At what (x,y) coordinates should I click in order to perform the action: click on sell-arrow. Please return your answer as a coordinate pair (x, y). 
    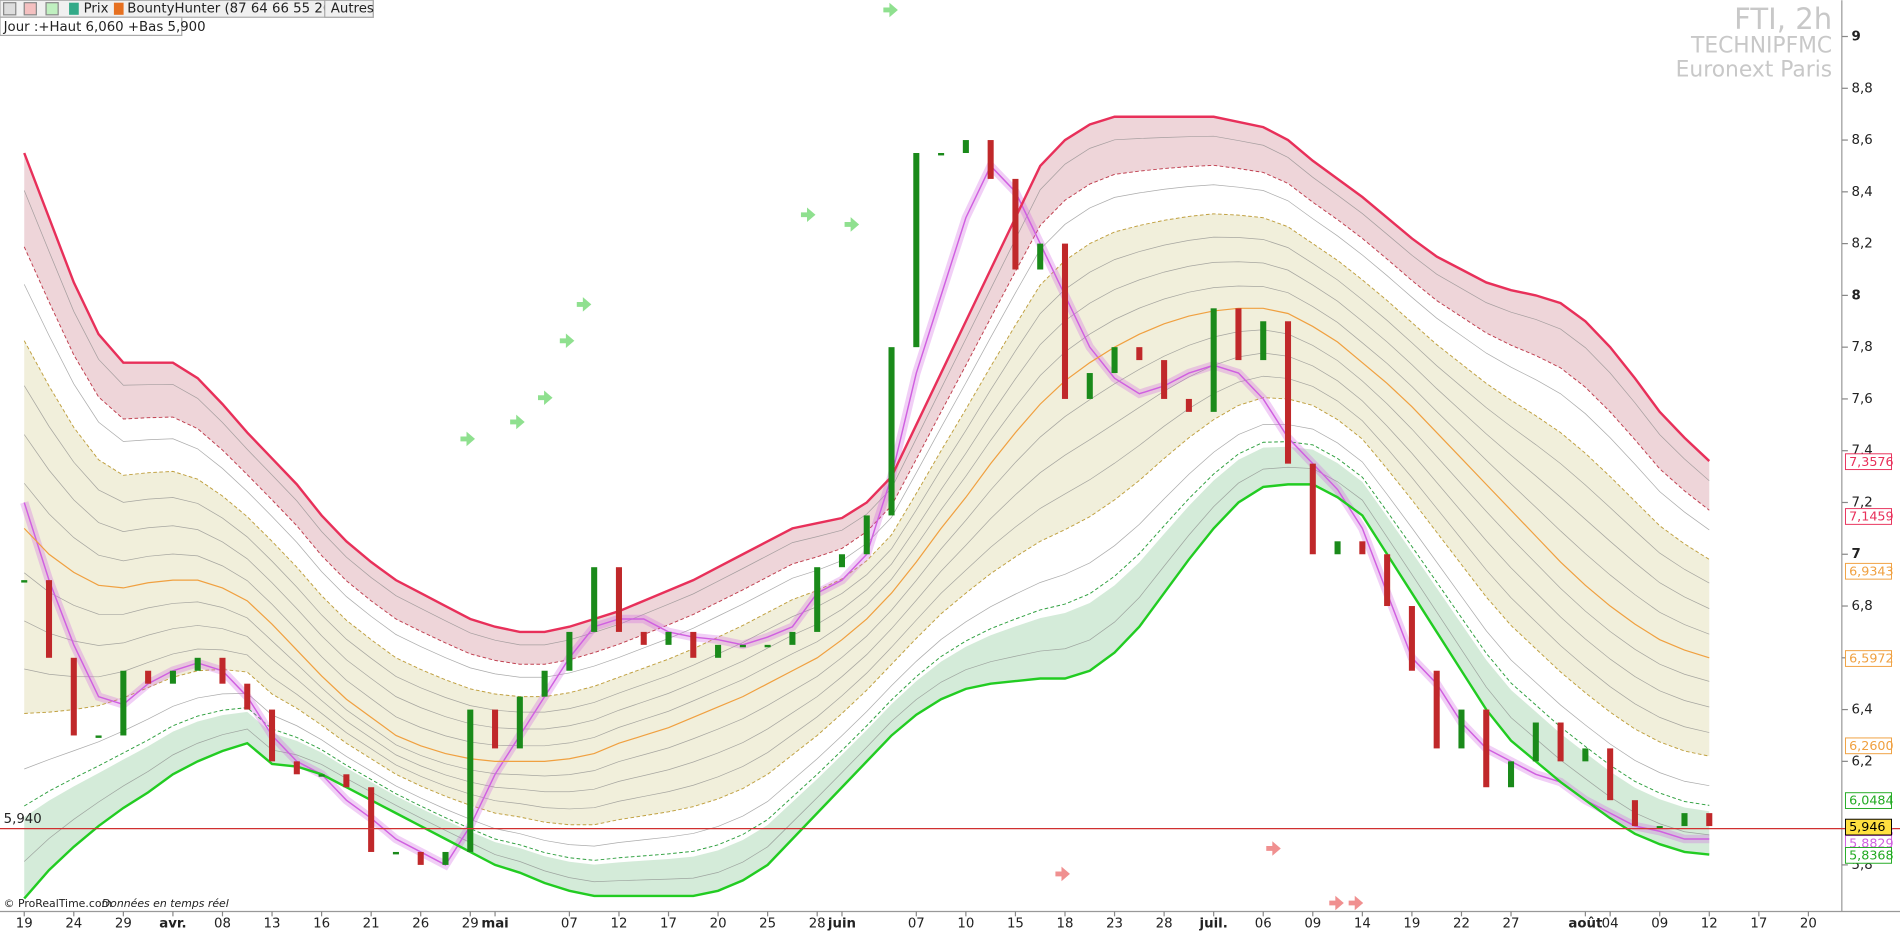
    Looking at the image, I should click on (1356, 903).